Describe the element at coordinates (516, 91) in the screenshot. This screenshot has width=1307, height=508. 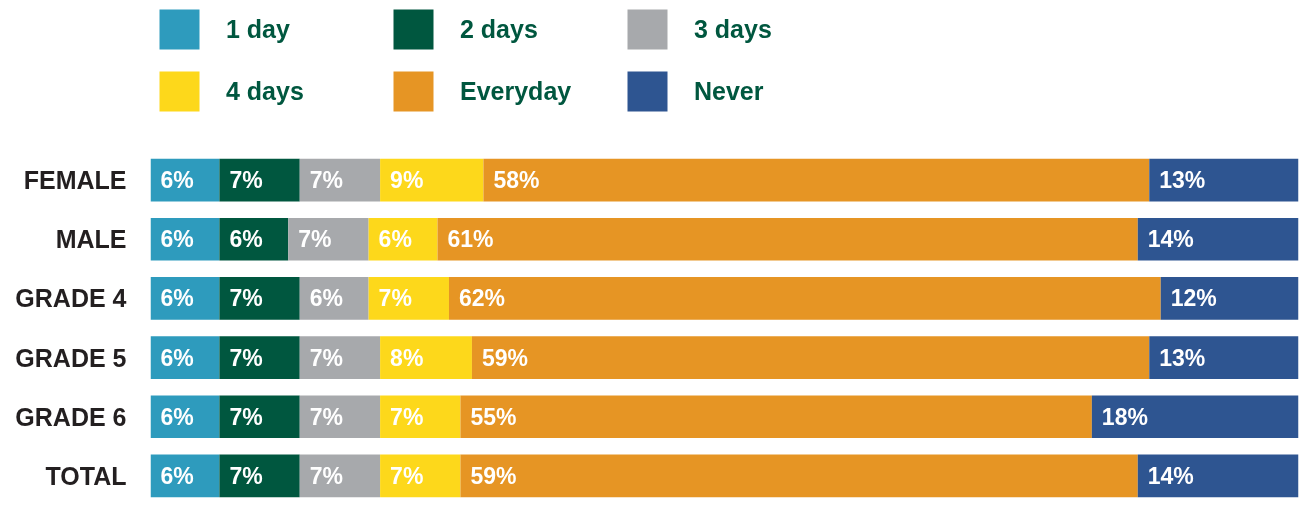
I see `legend-label: Everyday` at that location.